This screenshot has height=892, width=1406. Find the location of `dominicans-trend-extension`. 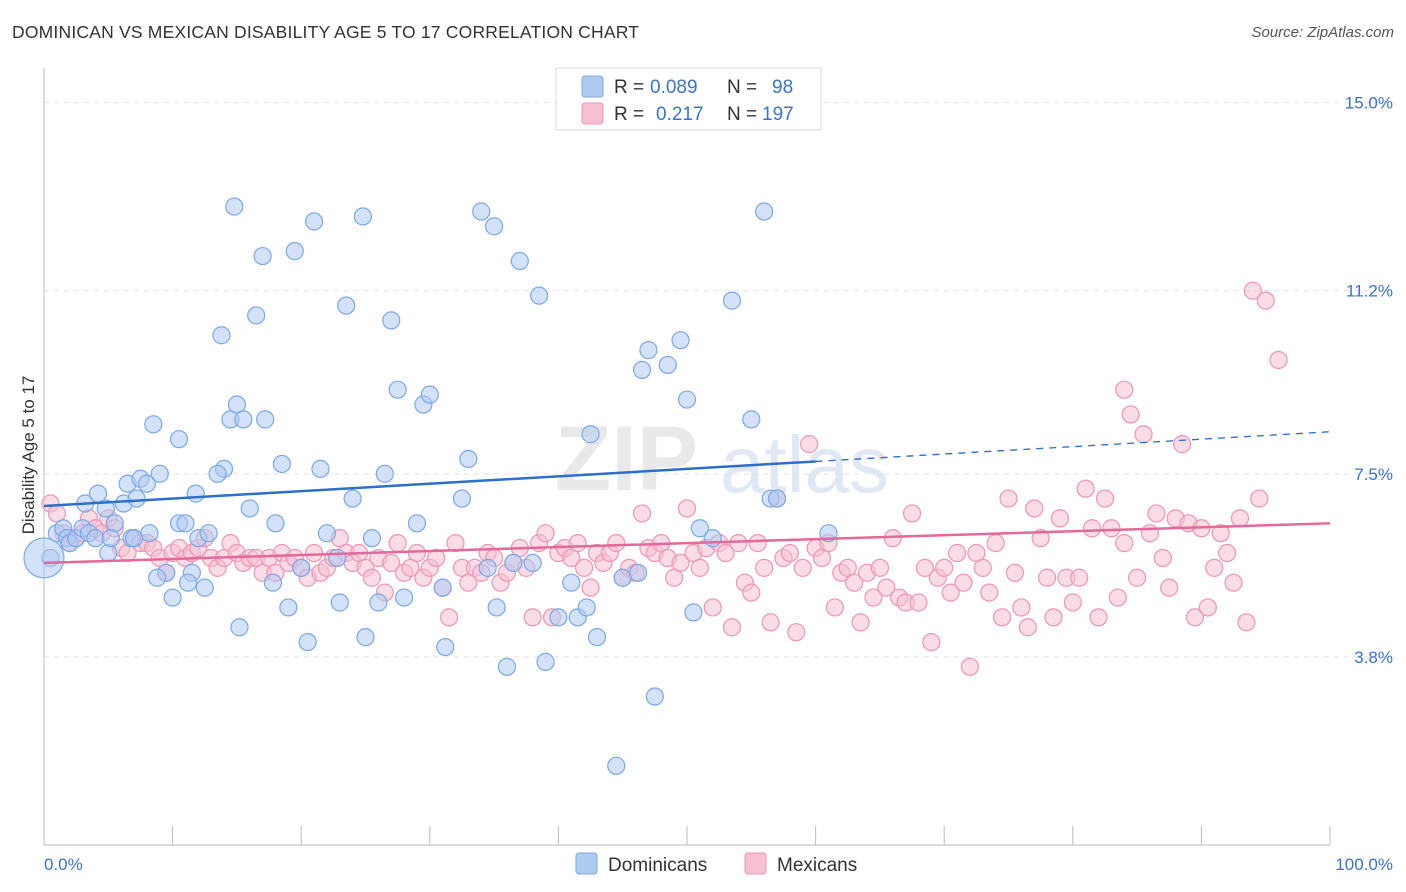

dominicans-trend-extension is located at coordinates (1073, 447).